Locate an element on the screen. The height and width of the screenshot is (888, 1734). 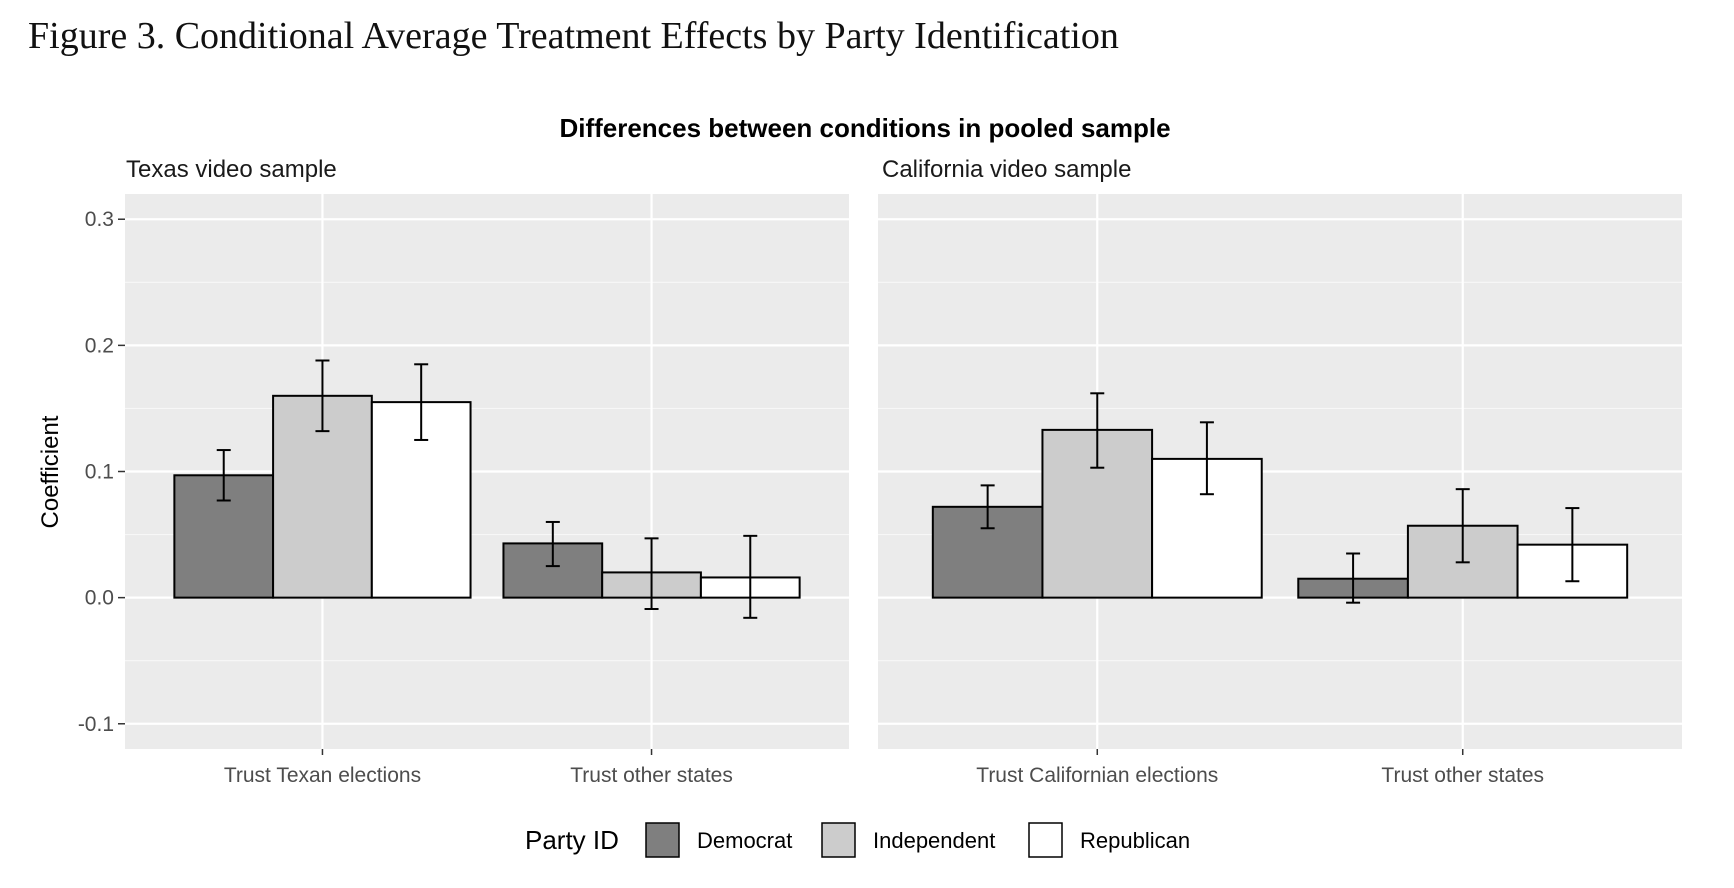
y-axis-label: Coefficient is located at coordinates (50, 471).